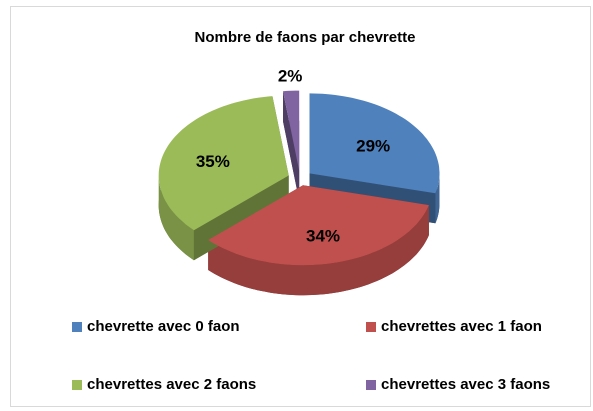 The image size is (593, 411). What do you see at coordinates (213, 161) in the screenshot?
I see `data-label: 35%` at bounding box center [213, 161].